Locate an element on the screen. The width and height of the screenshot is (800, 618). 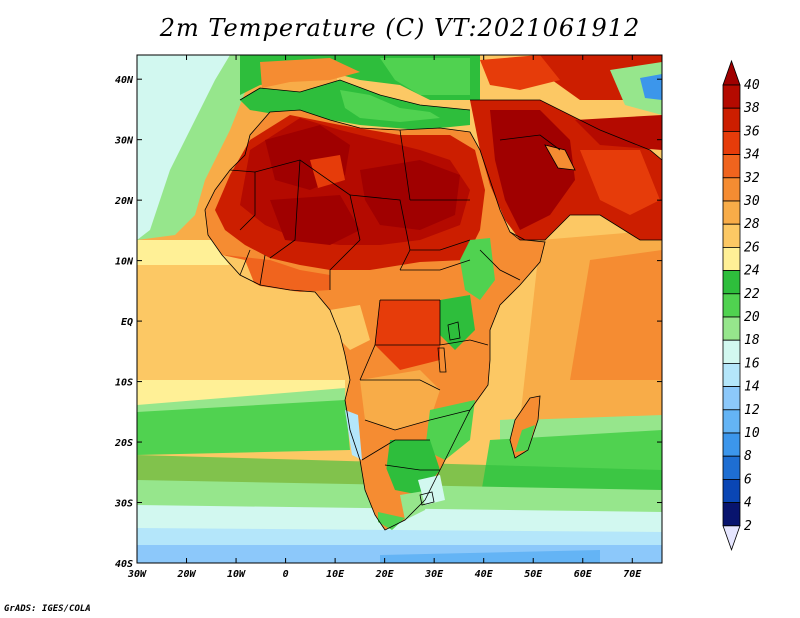
colorbar-label: 28 is located at coordinates (752, 224).